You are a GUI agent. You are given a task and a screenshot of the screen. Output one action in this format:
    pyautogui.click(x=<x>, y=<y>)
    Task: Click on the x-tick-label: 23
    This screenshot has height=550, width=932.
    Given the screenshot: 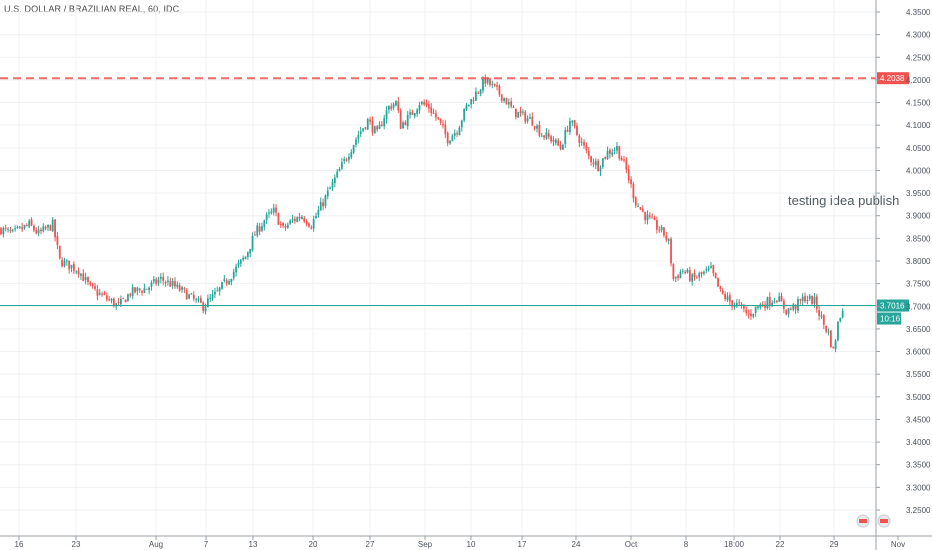 What is the action you would take?
    pyautogui.click(x=76, y=544)
    